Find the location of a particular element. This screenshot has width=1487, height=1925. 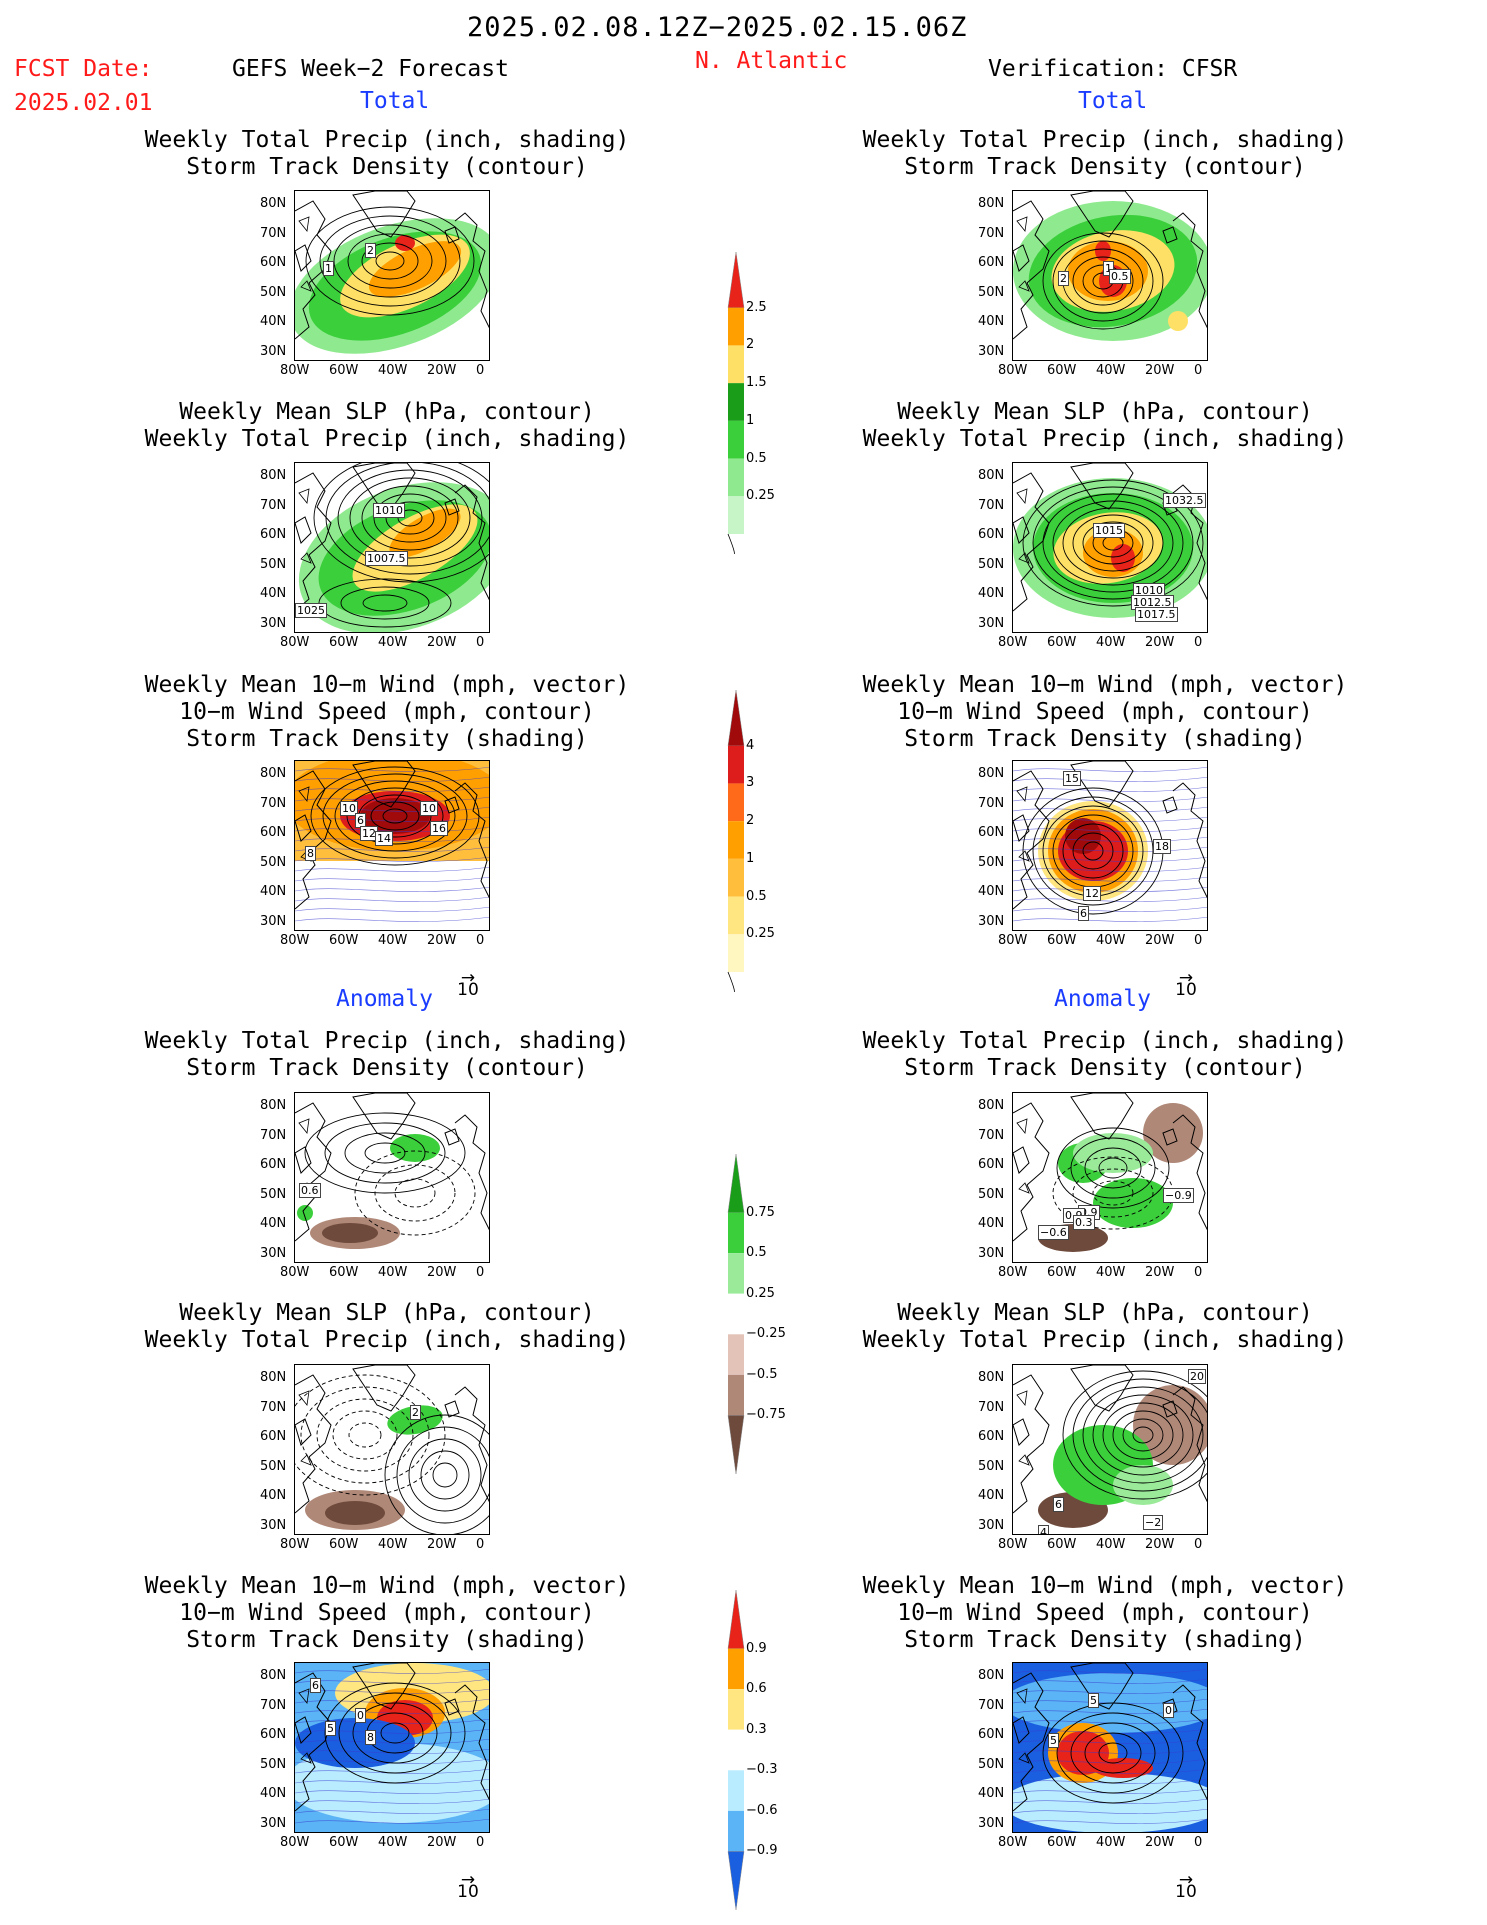

colorbar-tick-label: −0.5 is located at coordinates (762, 1374).